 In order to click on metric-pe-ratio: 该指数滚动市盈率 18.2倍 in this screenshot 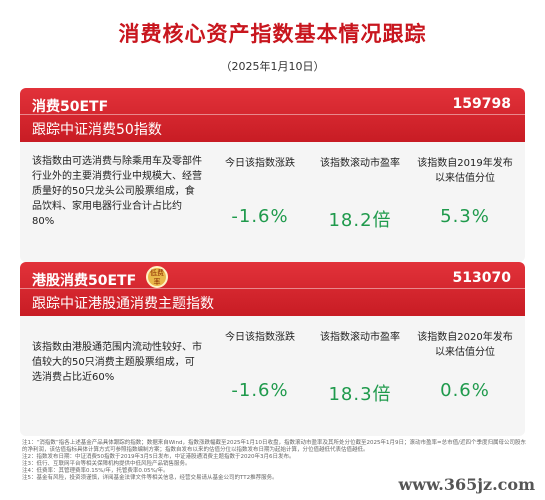, I will do `click(360, 194)`.